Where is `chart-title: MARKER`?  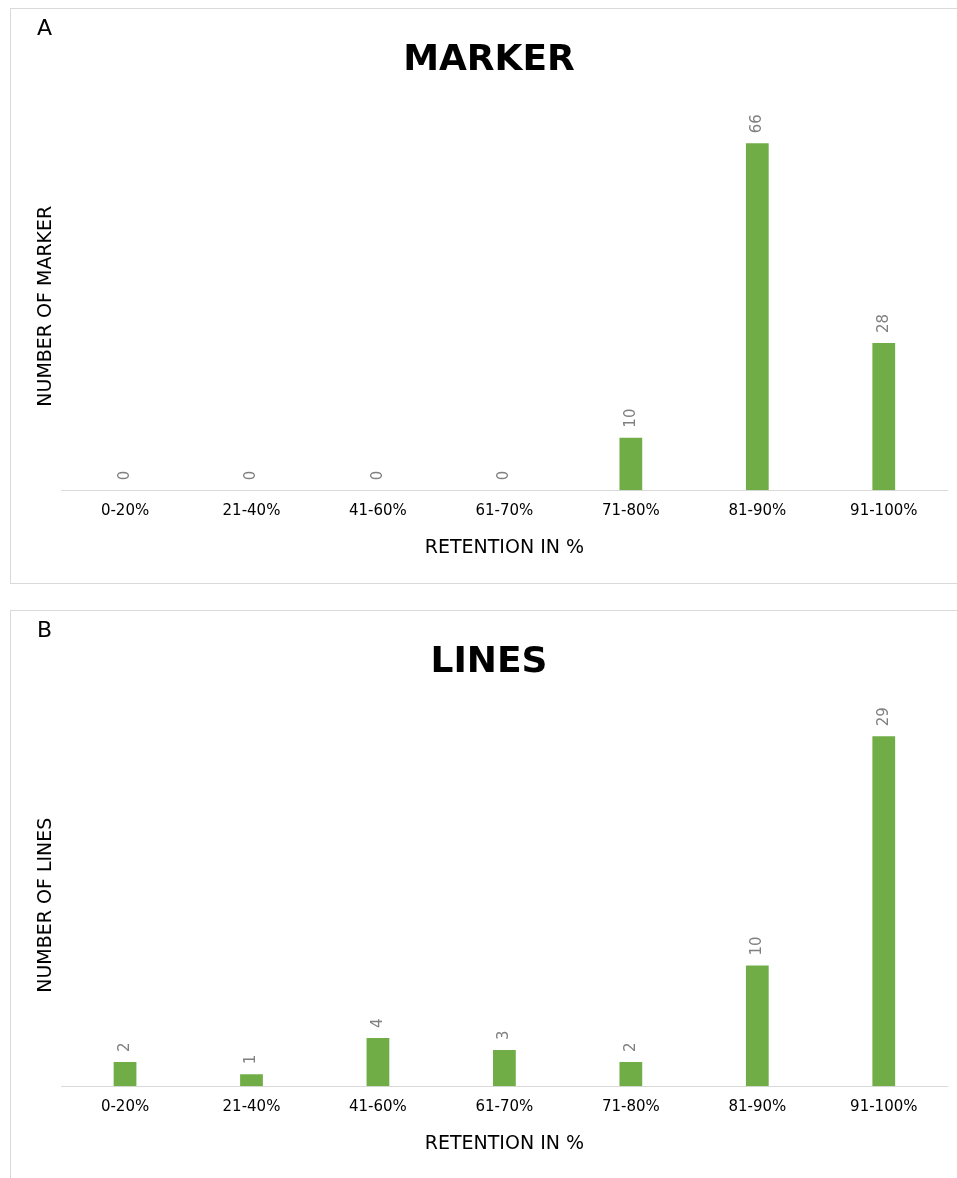
chart-title: MARKER is located at coordinates (489, 57).